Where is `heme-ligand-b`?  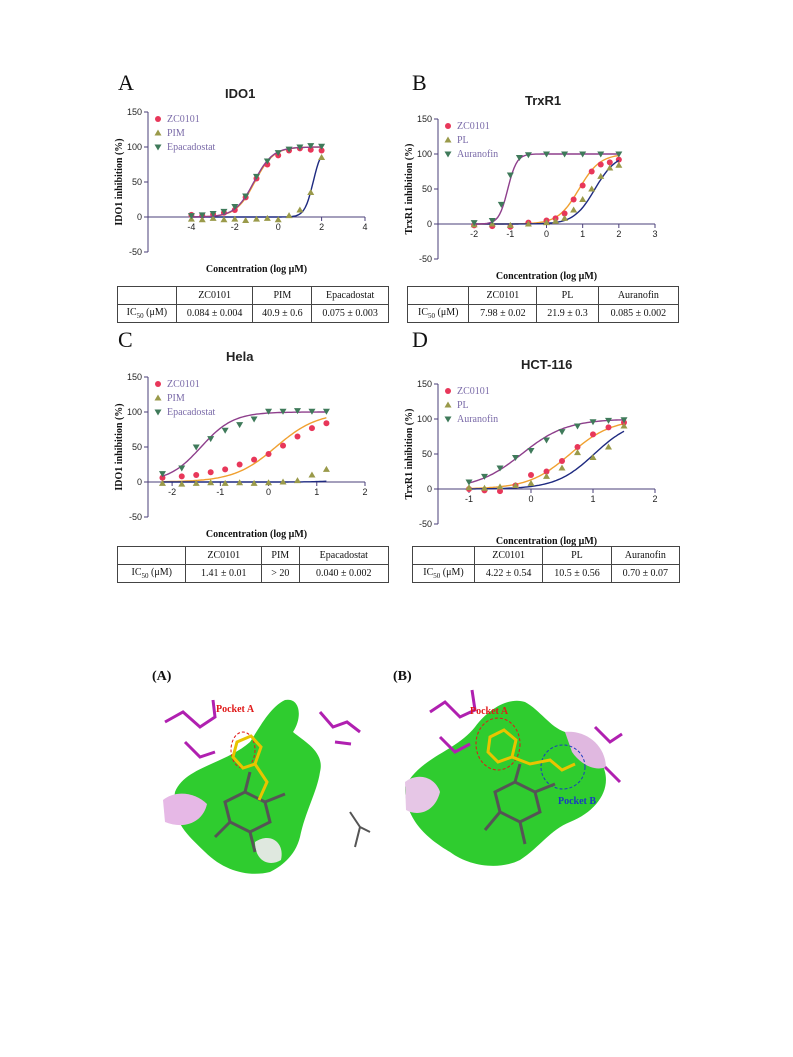 heme-ligand-b is located at coordinates (519, 804).